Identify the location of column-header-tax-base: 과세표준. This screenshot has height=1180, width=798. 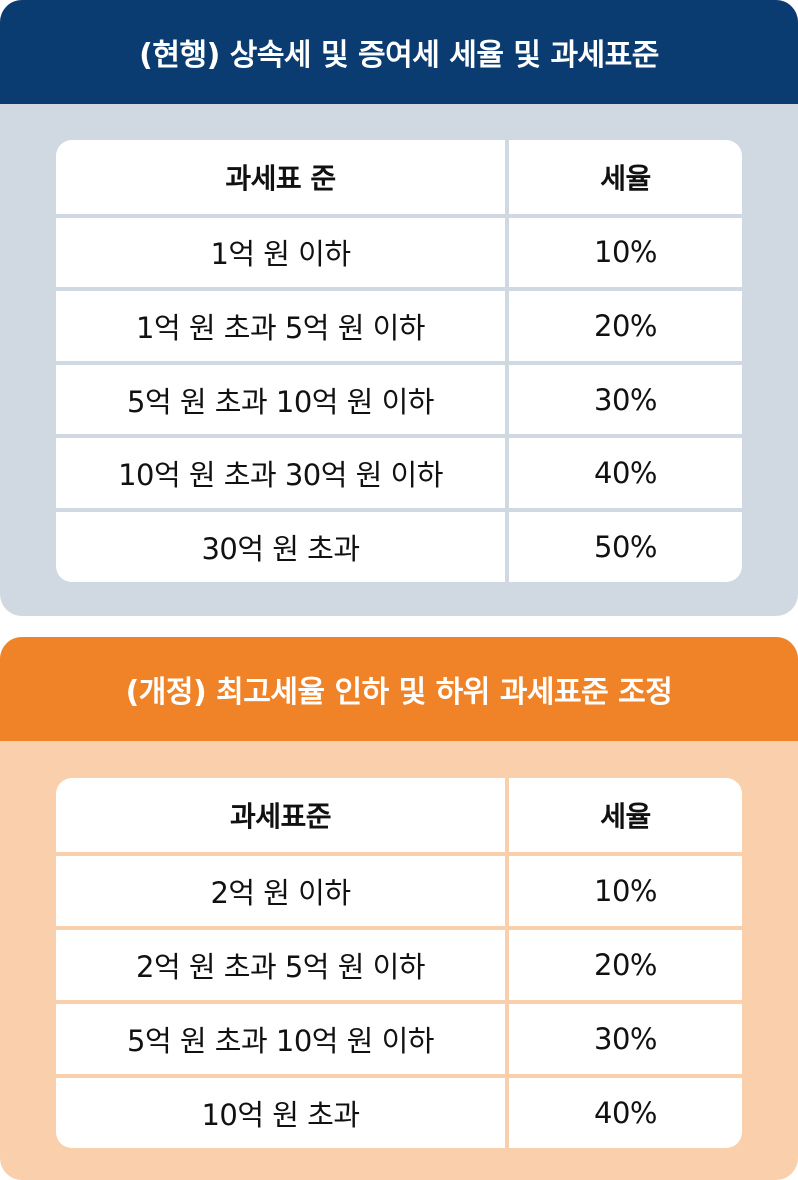
(282, 815).